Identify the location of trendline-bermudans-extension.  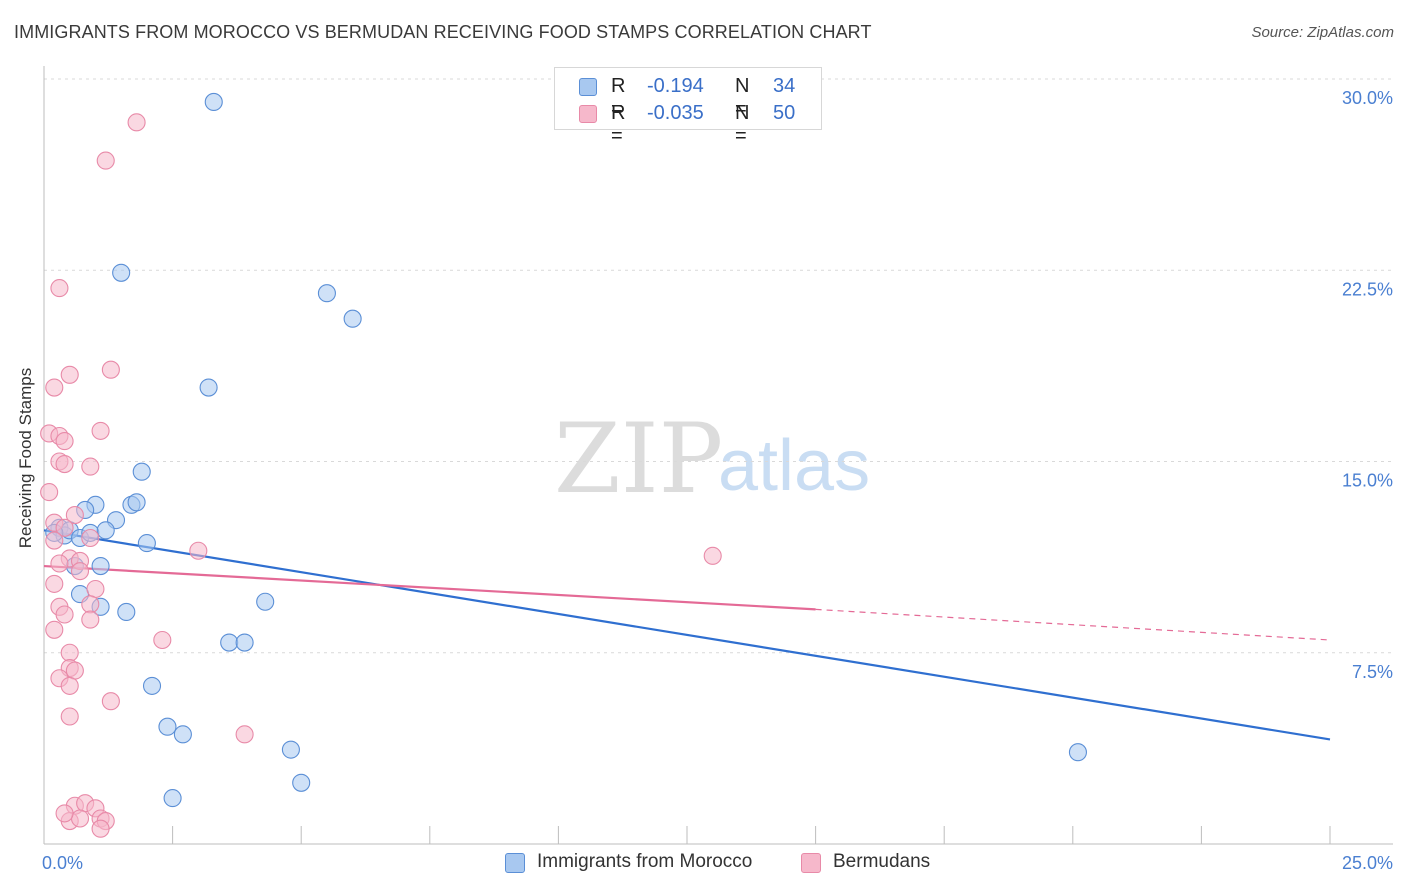
(1073, 624).